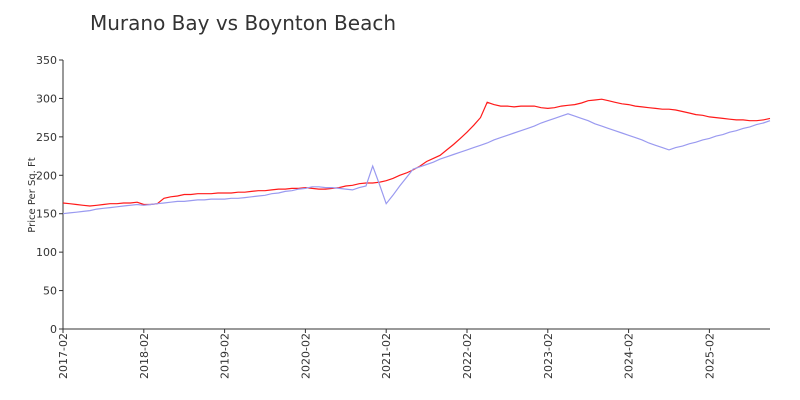 The width and height of the screenshot is (800, 400). I want to click on x-tick-label: 2023-02, so click(548, 356).